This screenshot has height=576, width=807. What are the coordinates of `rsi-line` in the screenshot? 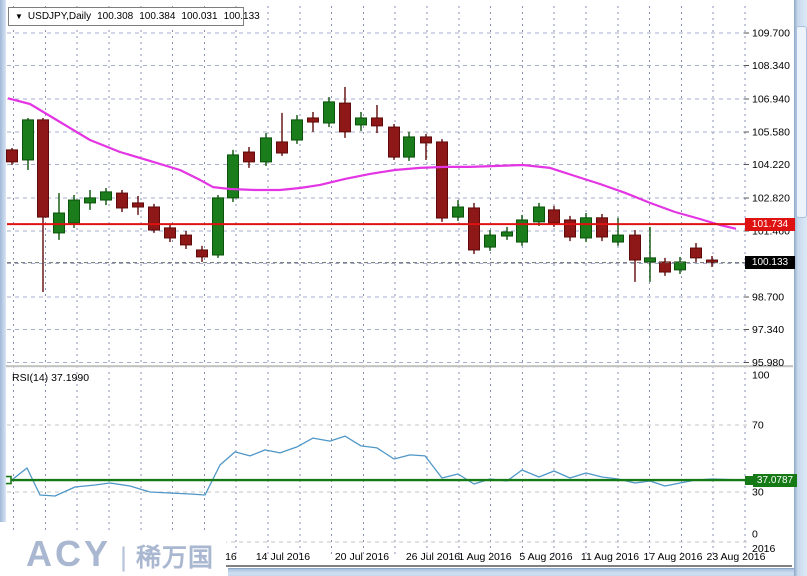 It's located at (372, 466).